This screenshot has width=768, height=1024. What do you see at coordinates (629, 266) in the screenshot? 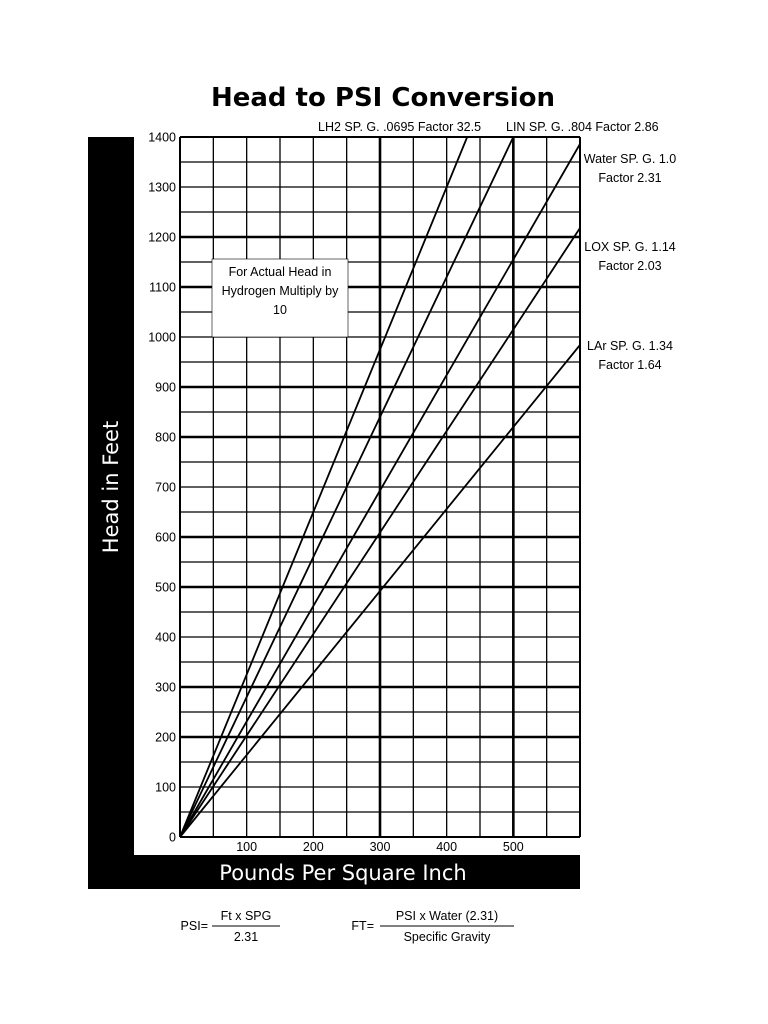
I see `series-label: Factor 2.03` at bounding box center [629, 266].